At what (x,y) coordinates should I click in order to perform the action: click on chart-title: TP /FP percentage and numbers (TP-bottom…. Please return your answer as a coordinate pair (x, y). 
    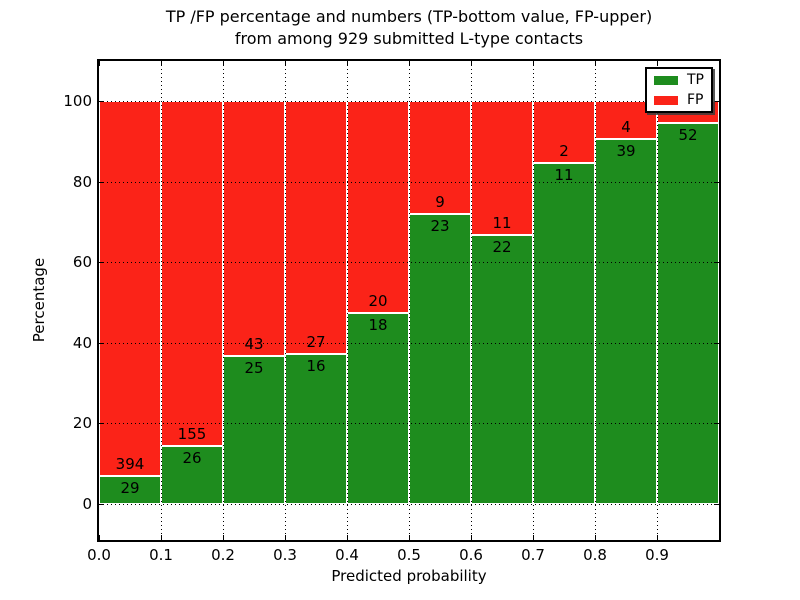
    Looking at the image, I should click on (409, 28).